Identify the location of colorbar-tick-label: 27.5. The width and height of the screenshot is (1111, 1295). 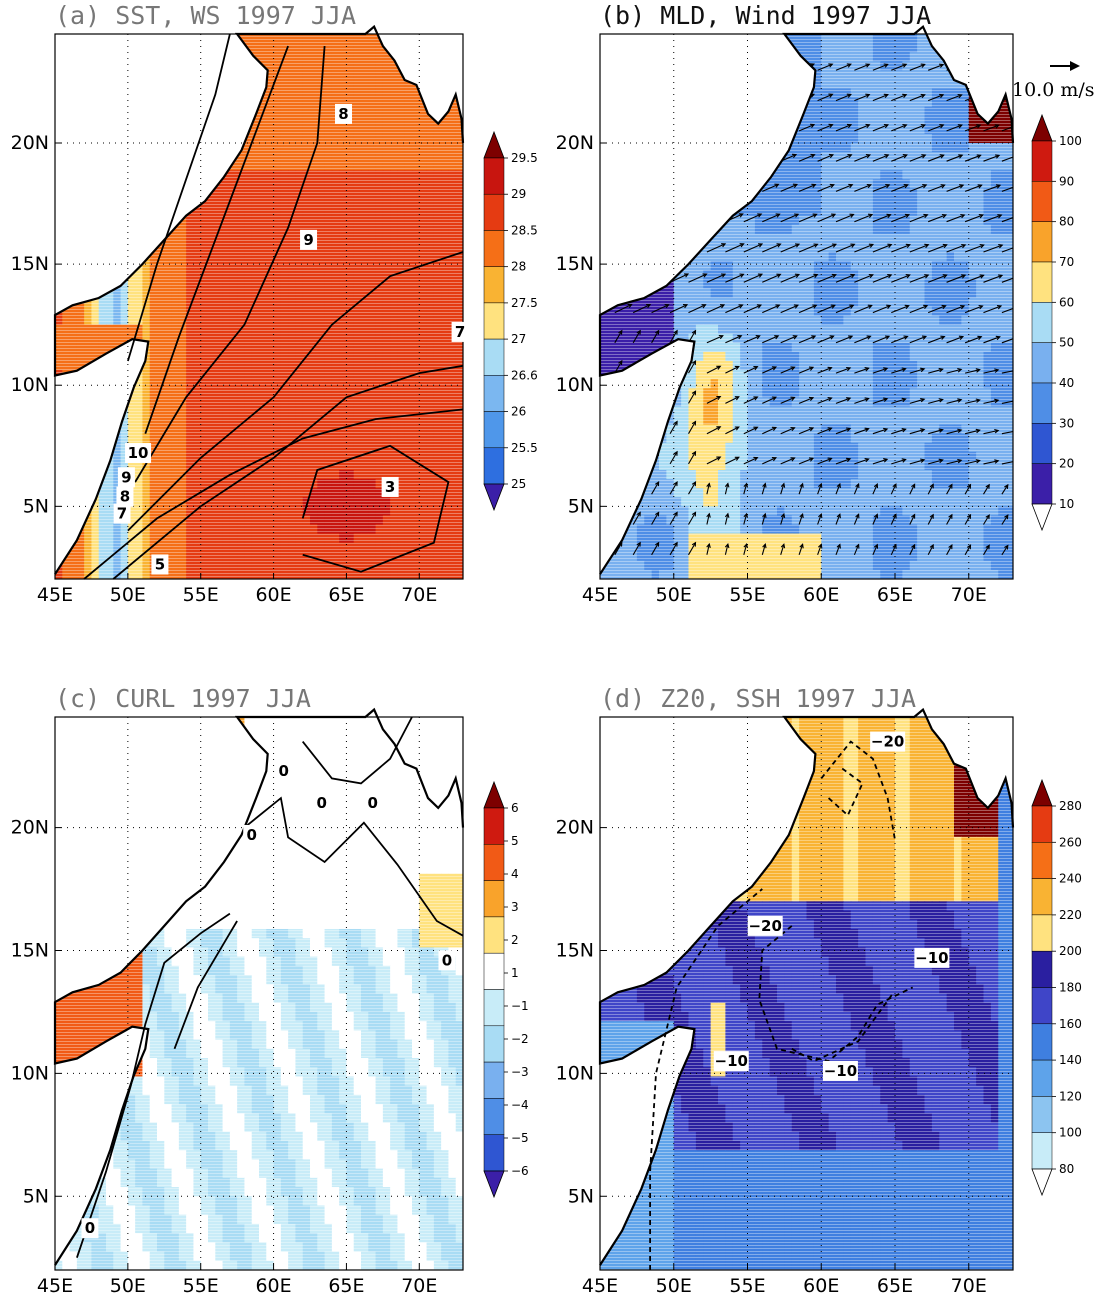
(524, 303).